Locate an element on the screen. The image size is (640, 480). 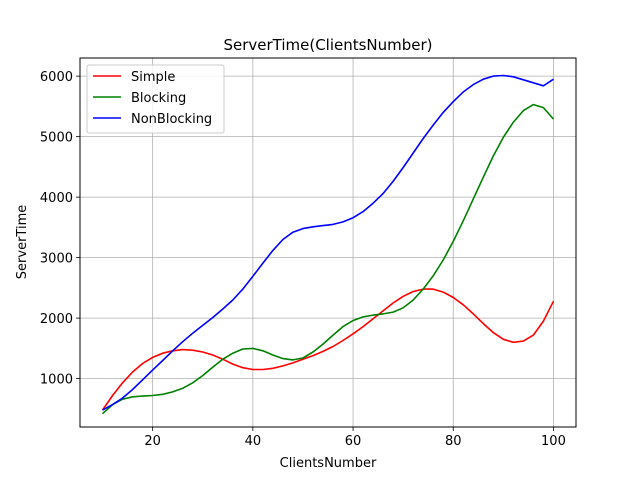
legend-label-simple: Simple is located at coordinates (153, 77).